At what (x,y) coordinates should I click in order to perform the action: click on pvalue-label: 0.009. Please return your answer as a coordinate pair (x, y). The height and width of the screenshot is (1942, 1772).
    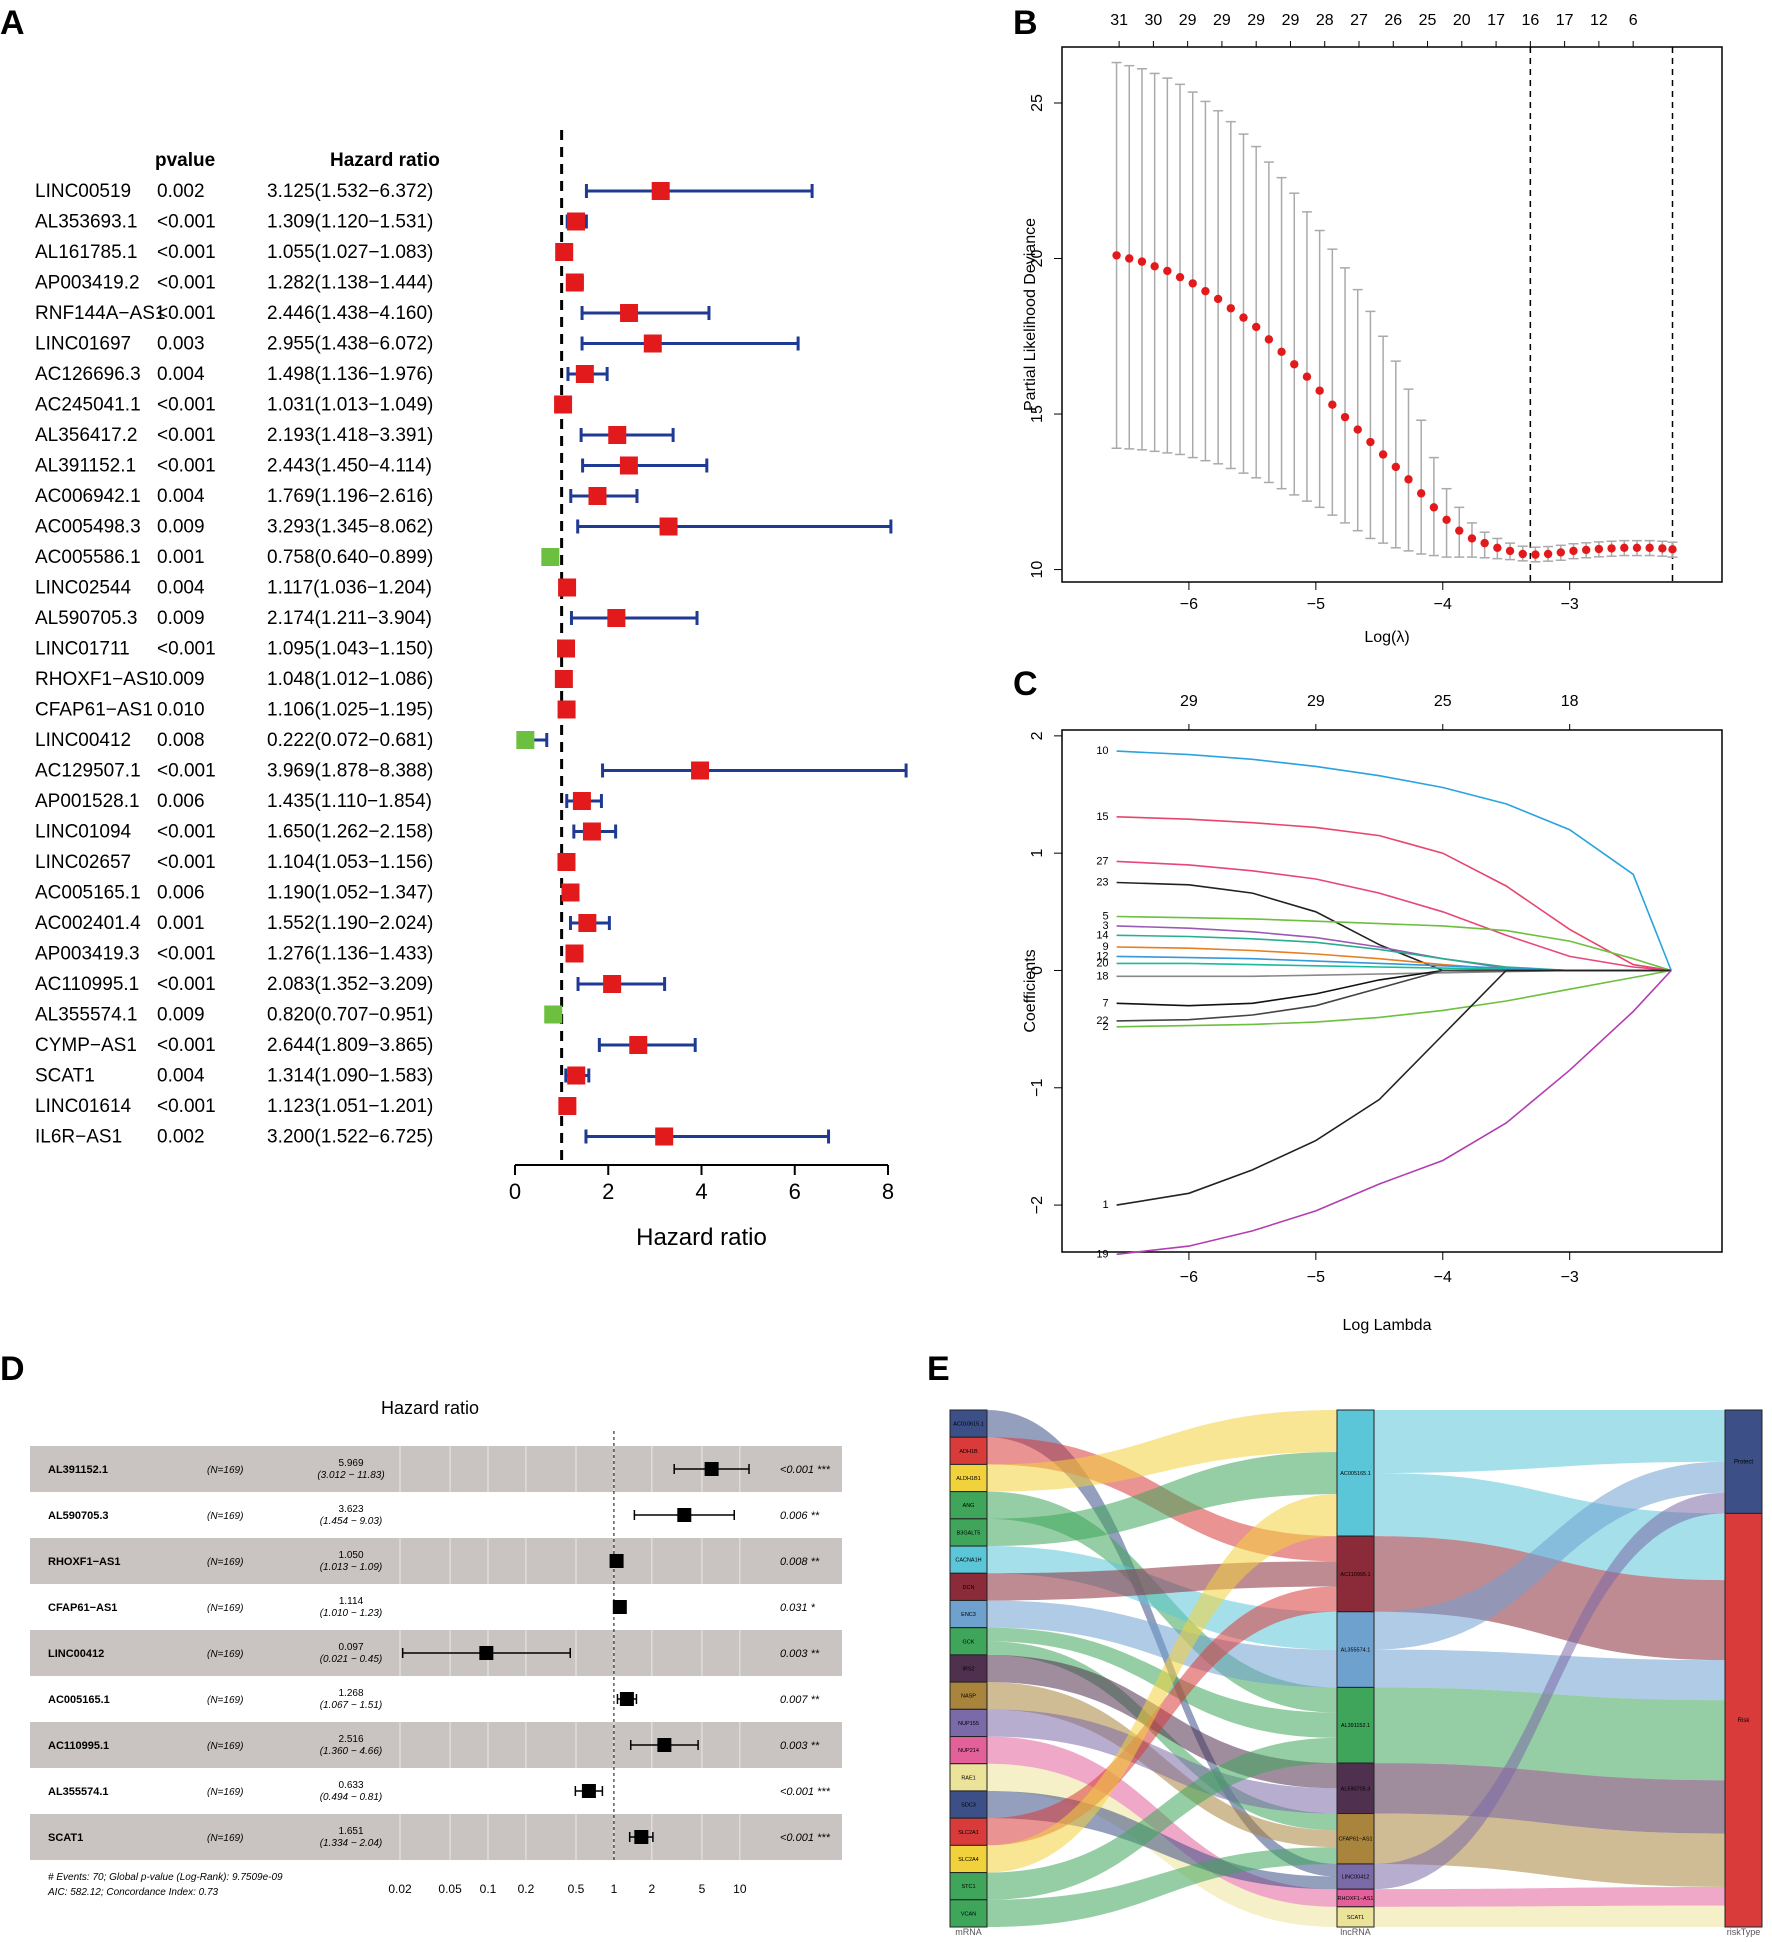
    Looking at the image, I should click on (181, 527).